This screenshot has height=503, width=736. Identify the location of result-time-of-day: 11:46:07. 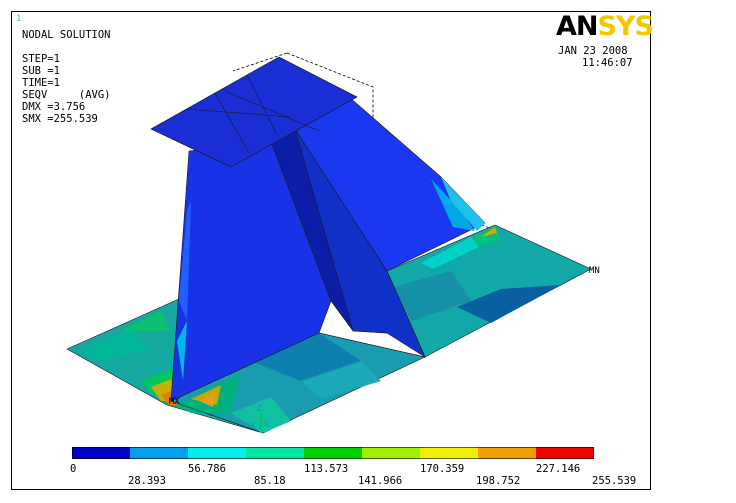
(607, 63).